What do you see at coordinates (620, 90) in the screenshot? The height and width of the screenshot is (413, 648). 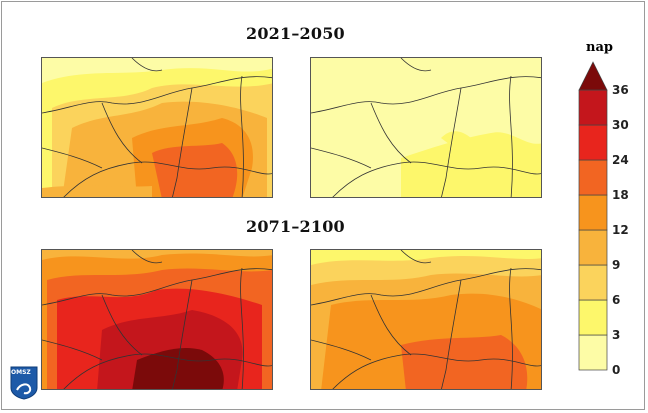 I see `scale-tick-label: 36` at bounding box center [620, 90].